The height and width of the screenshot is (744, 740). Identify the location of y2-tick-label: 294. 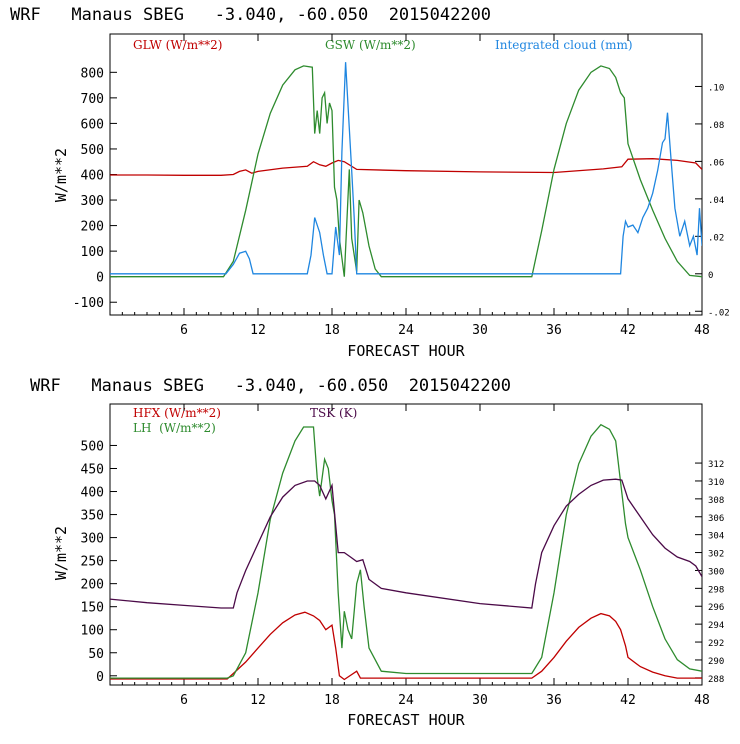
(716, 626).